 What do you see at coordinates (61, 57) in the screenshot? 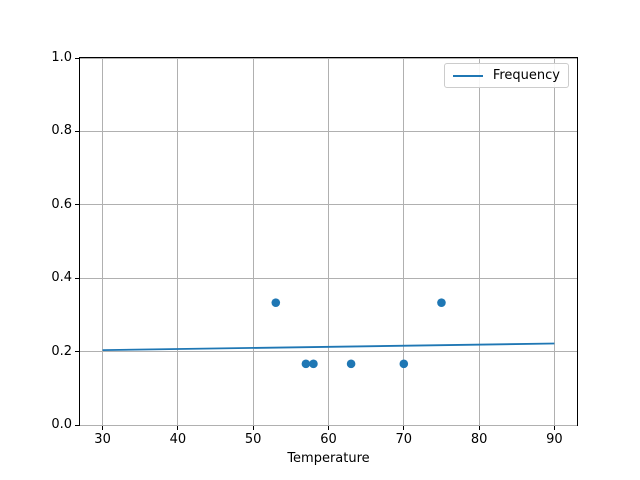
I see `y-tick-label: 1.0` at bounding box center [61, 57].